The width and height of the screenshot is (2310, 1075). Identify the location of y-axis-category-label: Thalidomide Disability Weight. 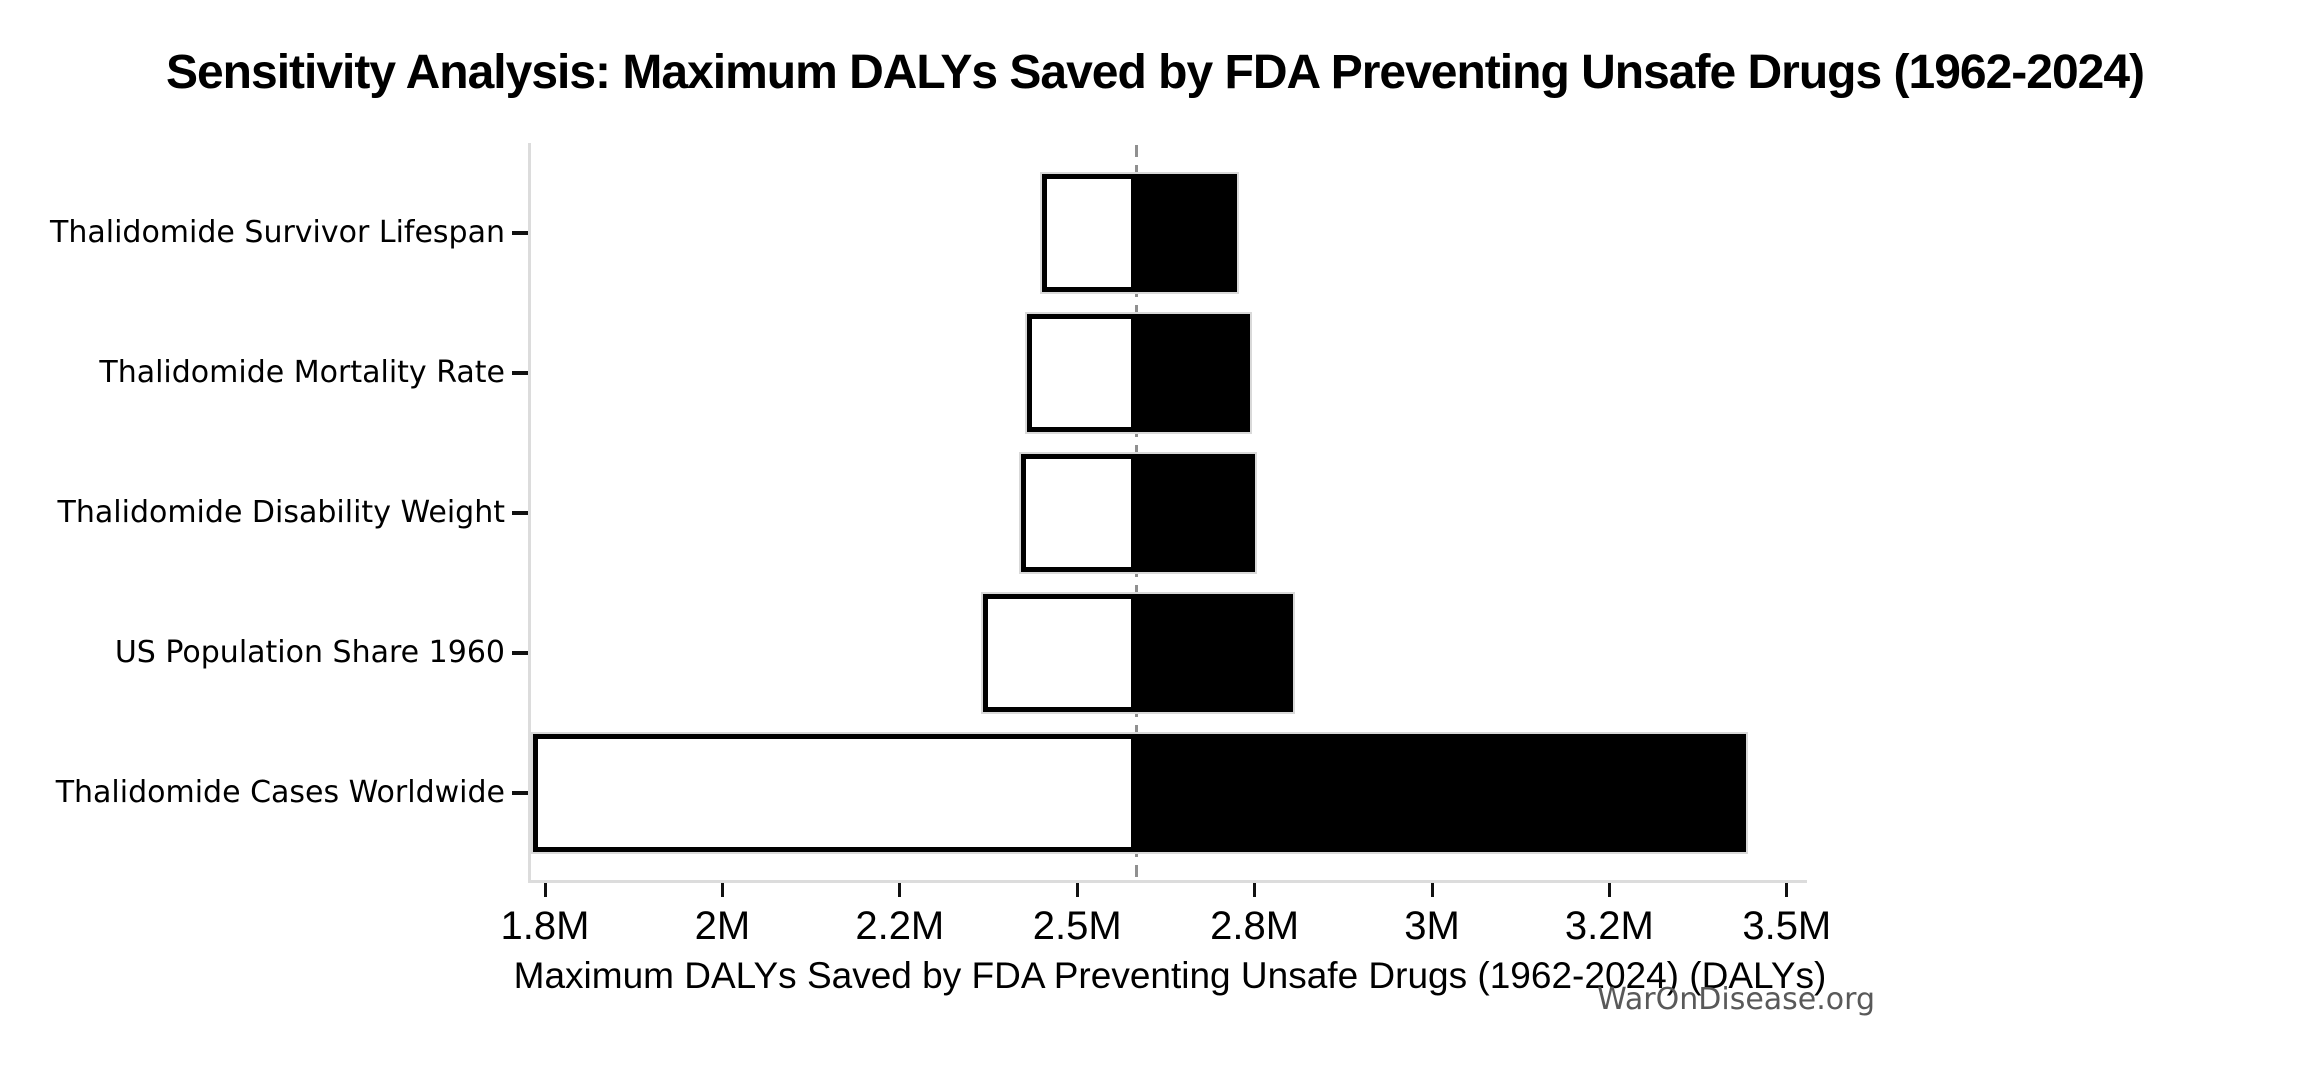
(281, 512).